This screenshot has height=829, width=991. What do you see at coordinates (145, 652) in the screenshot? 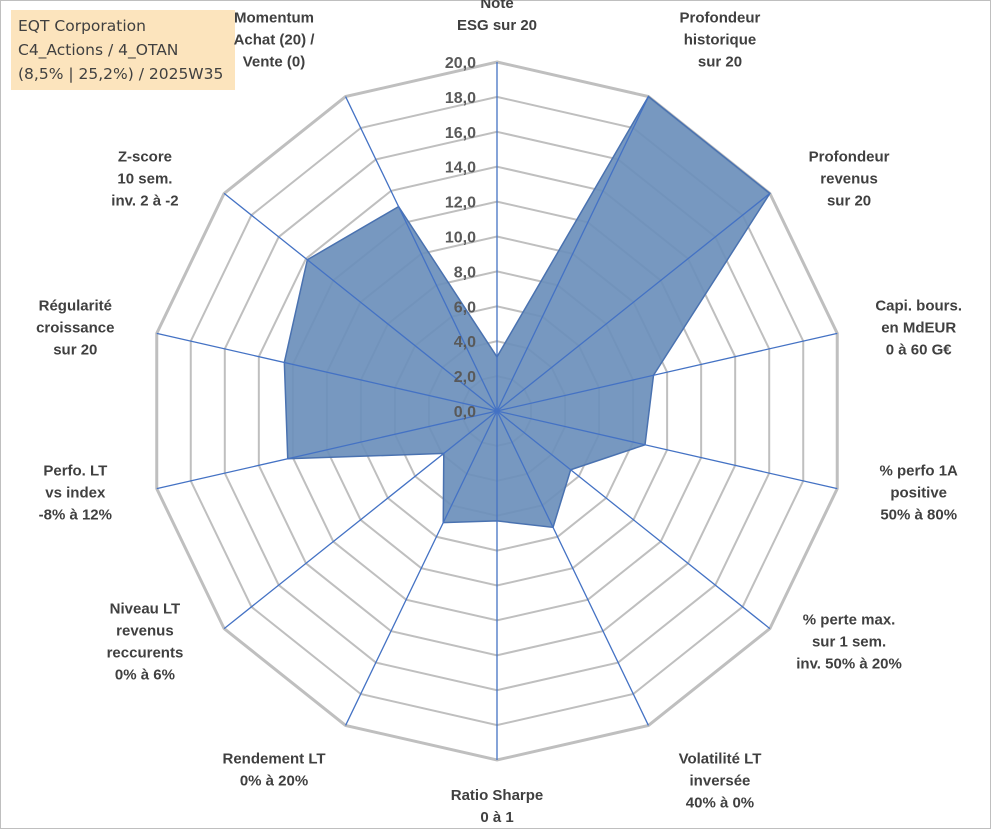
I see `axis-label-line: reccurents` at bounding box center [145, 652].